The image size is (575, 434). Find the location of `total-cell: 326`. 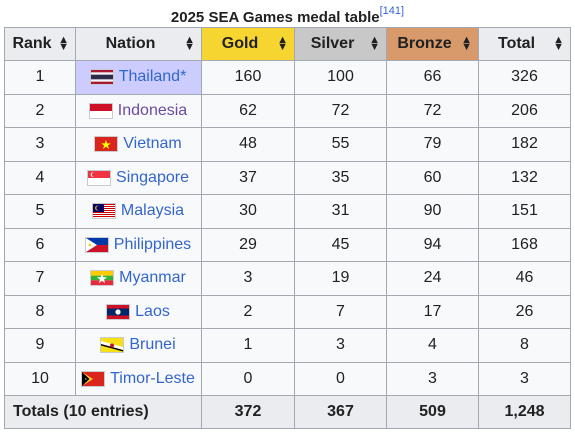

total-cell: 326 is located at coordinates (524, 77).